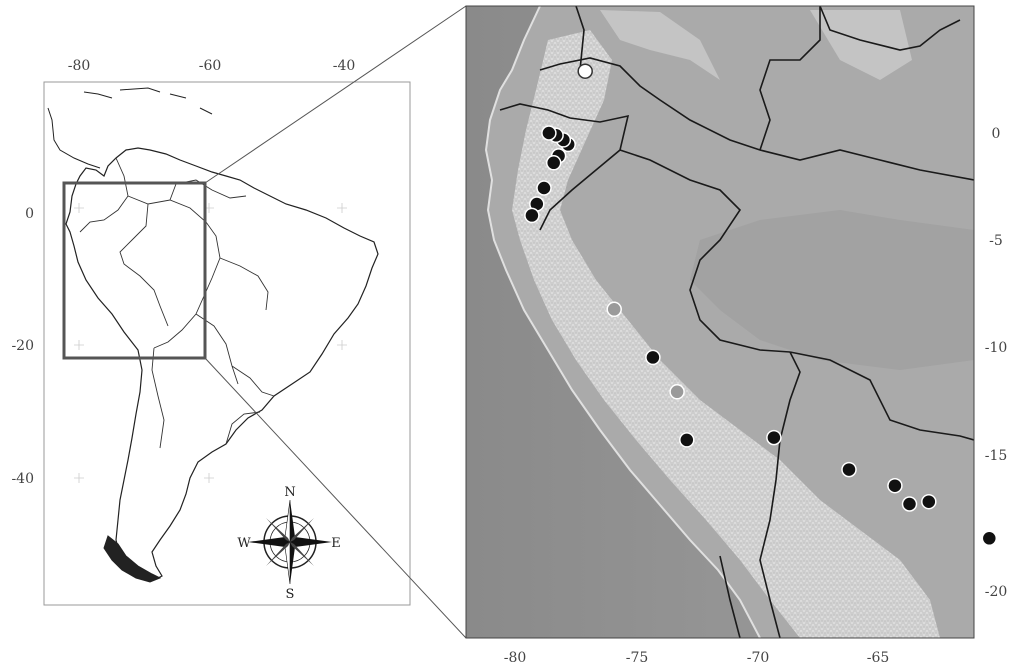 The width and height of the screenshot is (1016, 666). Describe the element at coordinates (132, 559) in the screenshot. I see `tierra-del-fuego` at that location.